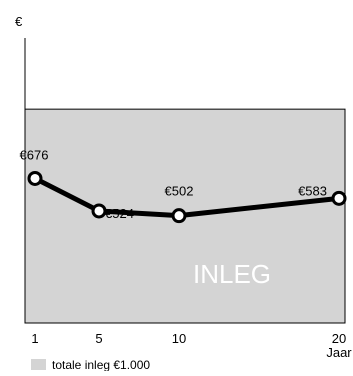 The height and width of the screenshot is (376, 353). What do you see at coordinates (34, 154) in the screenshot?
I see `data-label: €676` at bounding box center [34, 154].